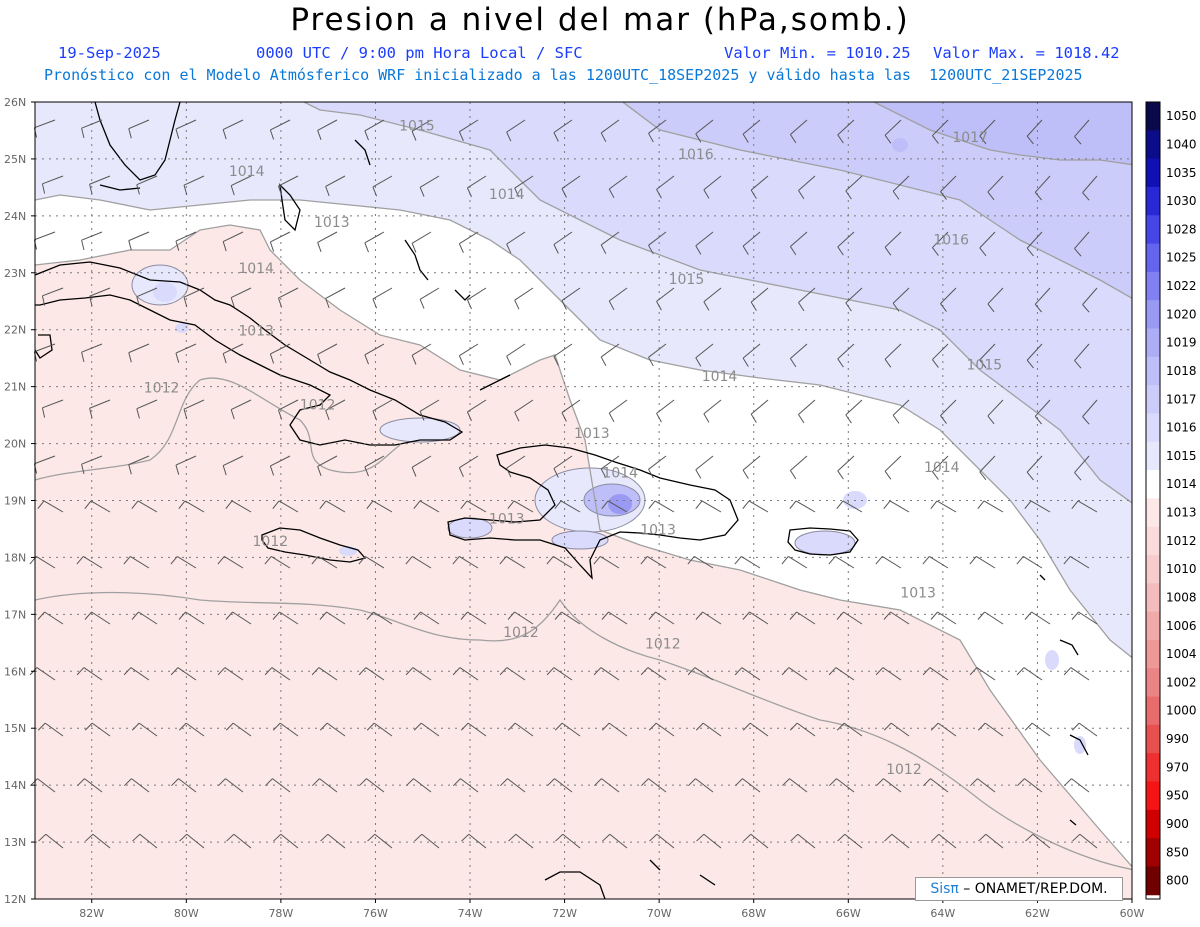 This screenshot has height=927, width=1200. Describe the element at coordinates (256, 269) in the screenshot. I see `isobar-label: 1014` at that location.